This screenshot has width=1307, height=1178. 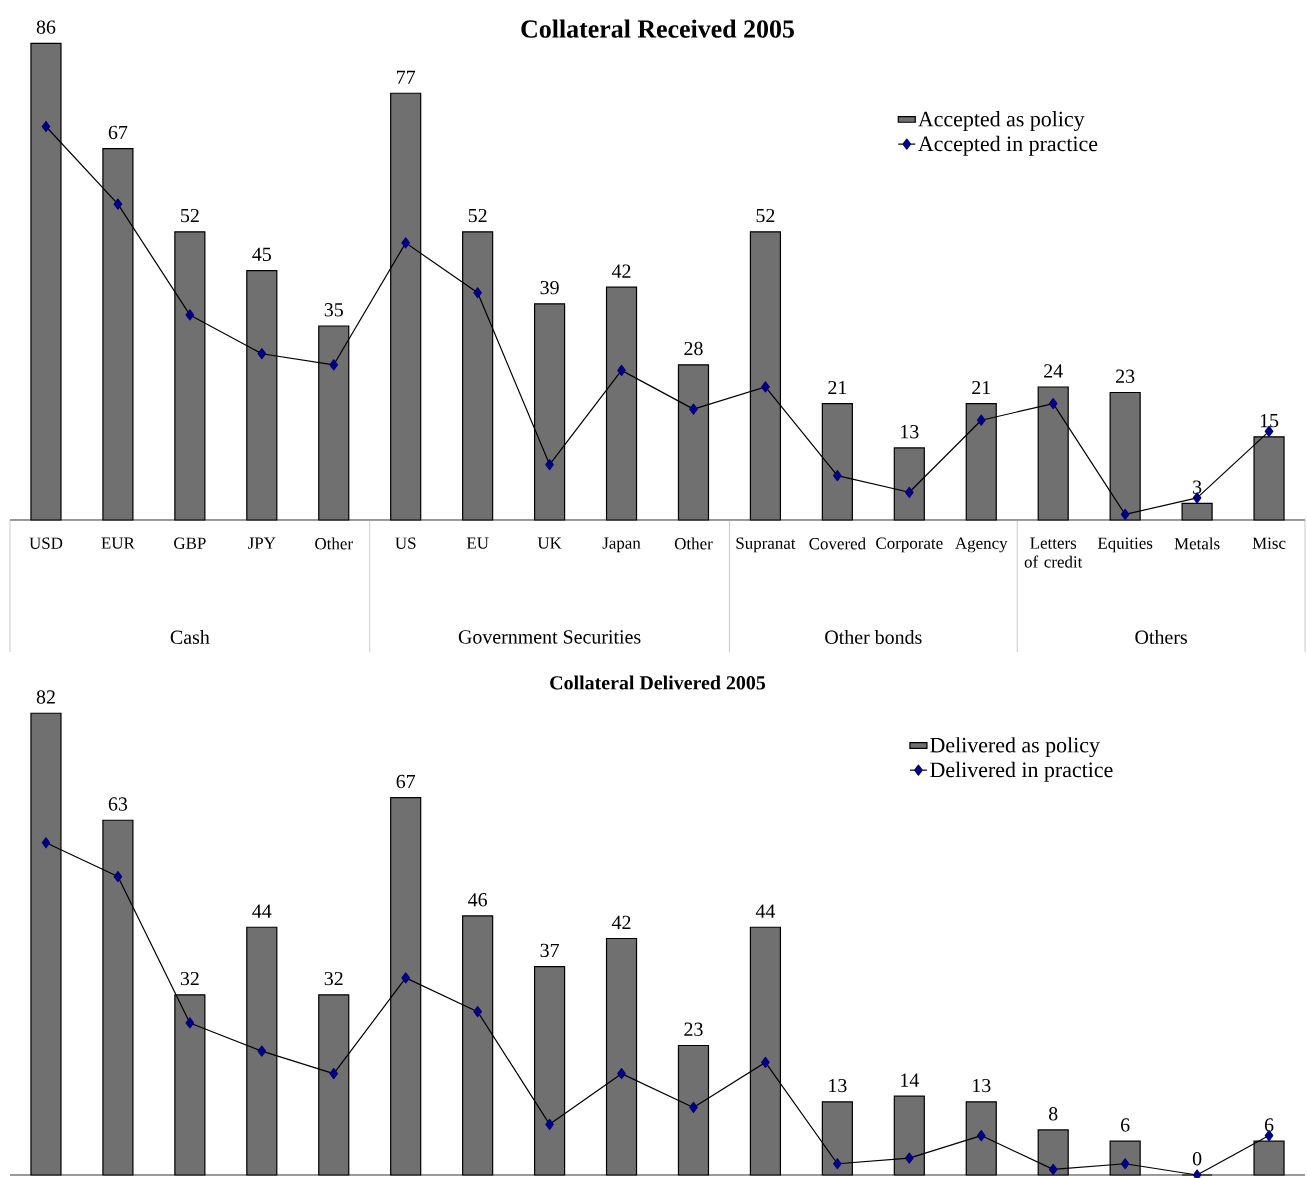 What do you see at coordinates (1001, 121) in the screenshot?
I see `legend-label: Accepted as policy` at bounding box center [1001, 121].